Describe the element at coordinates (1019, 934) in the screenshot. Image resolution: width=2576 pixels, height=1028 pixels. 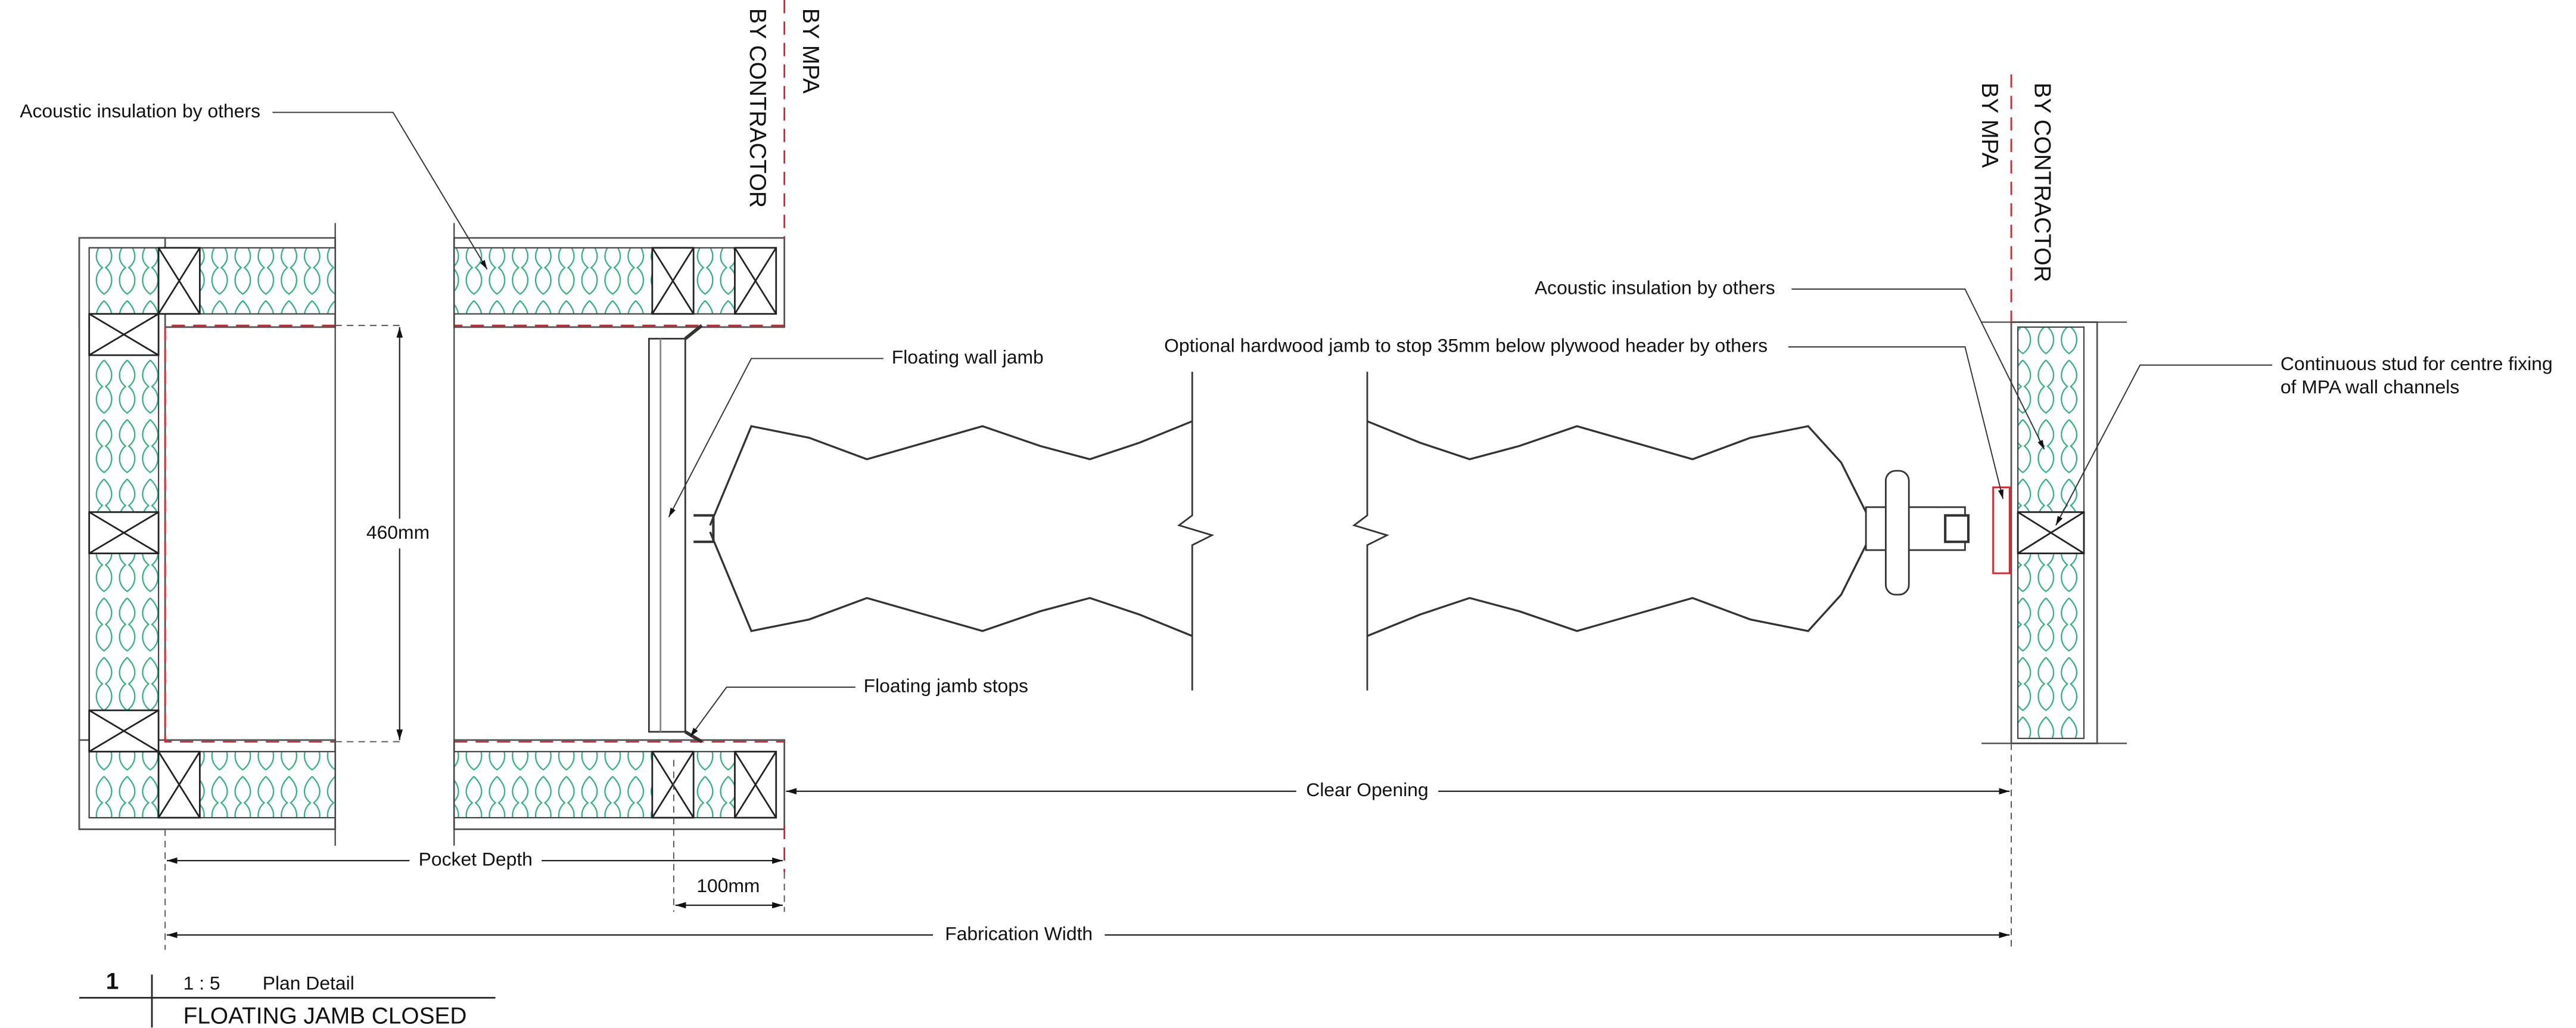
I see `dimension-label: Fabrication Width` at that location.